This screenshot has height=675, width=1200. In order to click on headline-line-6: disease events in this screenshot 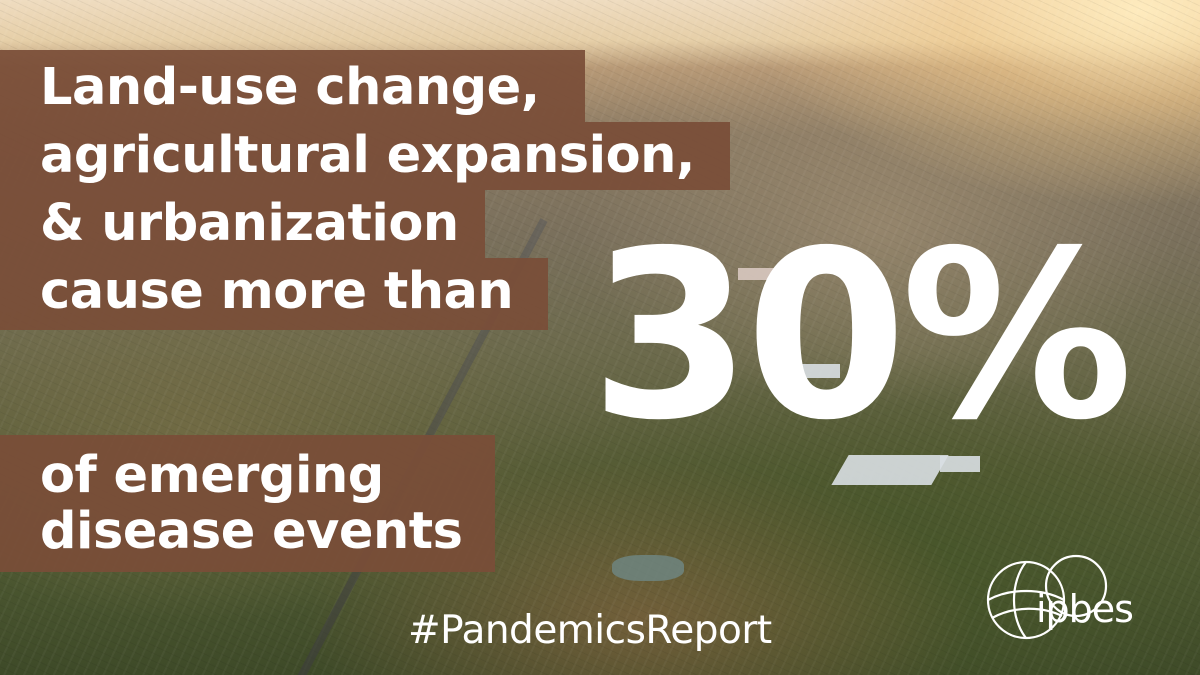, I will do `click(251, 531)`.